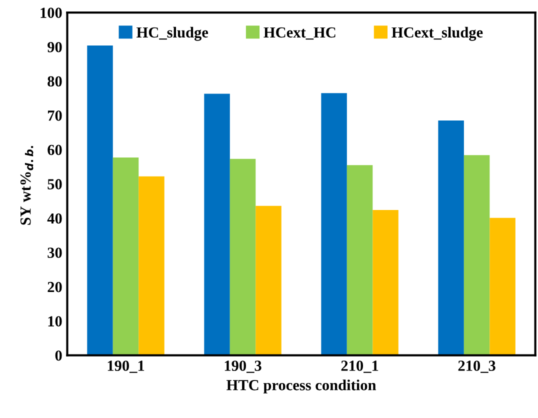  What do you see at coordinates (51, 13) in the screenshot?
I see `y-tick-label: 100` at bounding box center [51, 13].